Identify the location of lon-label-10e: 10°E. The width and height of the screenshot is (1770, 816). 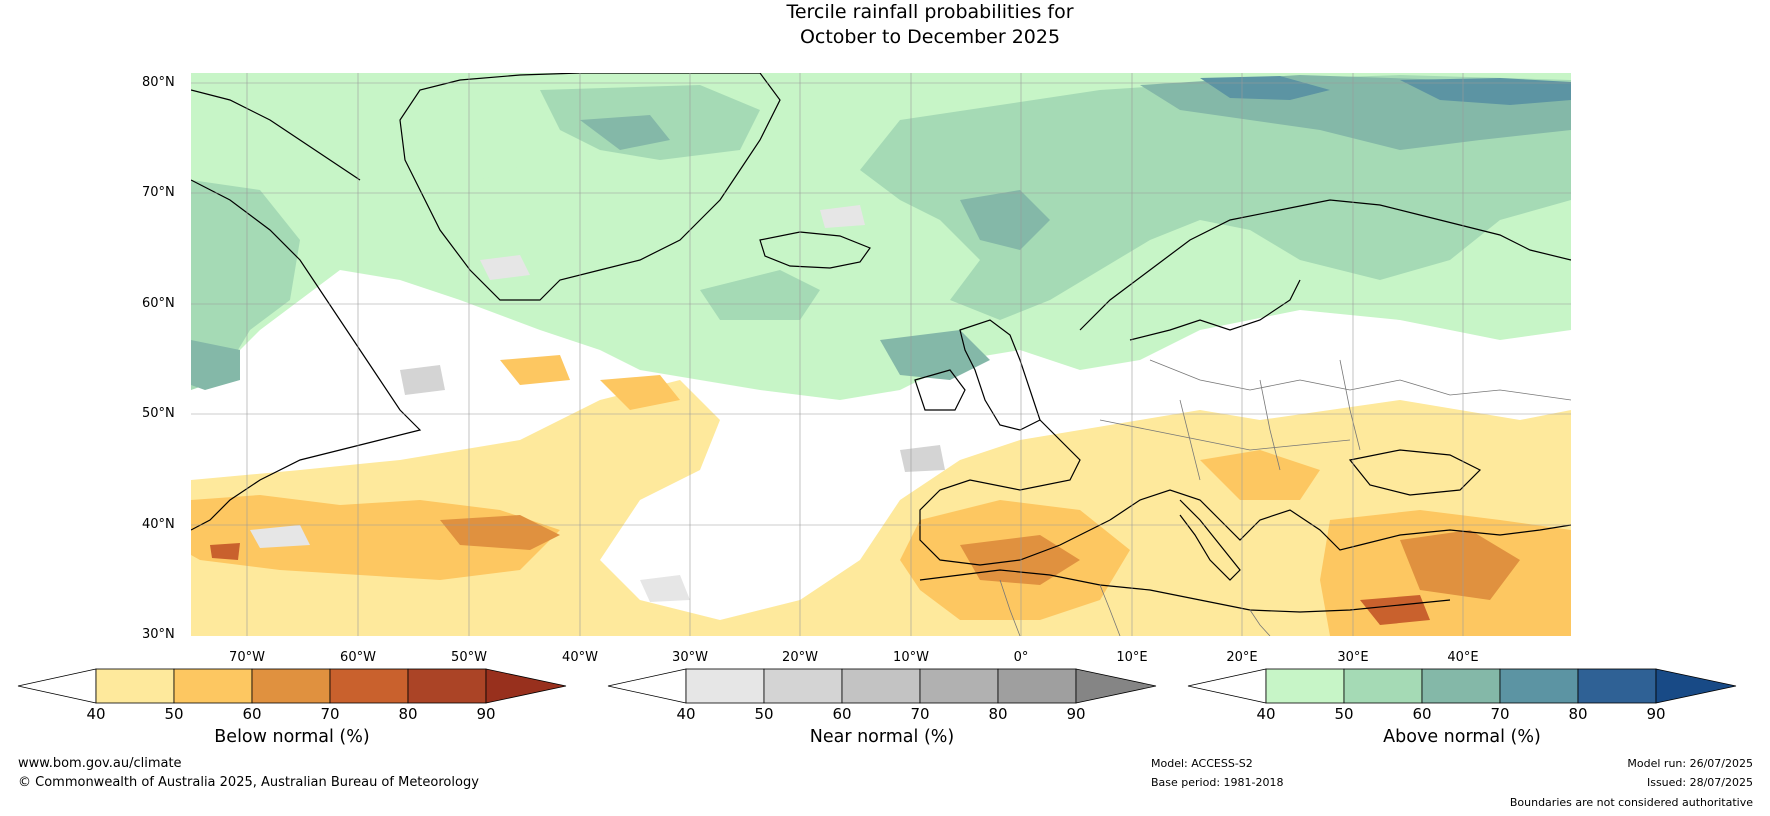
(1132, 657).